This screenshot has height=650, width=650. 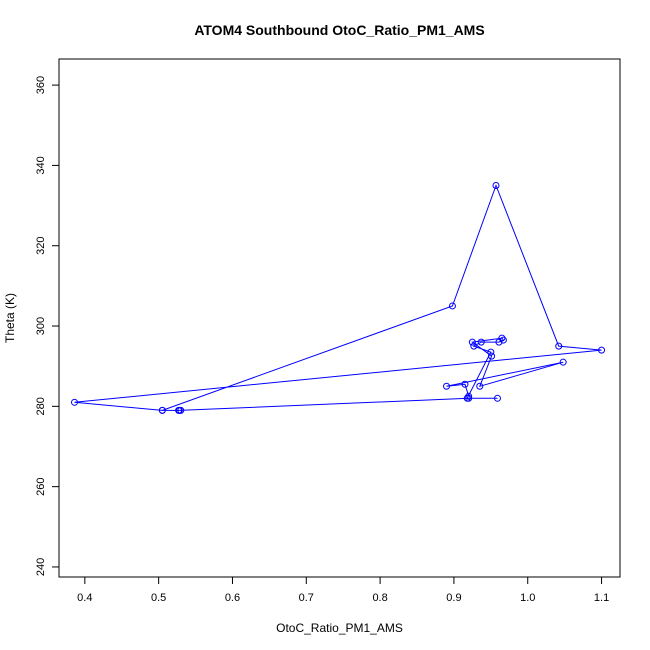 What do you see at coordinates (41, 486) in the screenshot?
I see `y-tick-label: 260` at bounding box center [41, 486].